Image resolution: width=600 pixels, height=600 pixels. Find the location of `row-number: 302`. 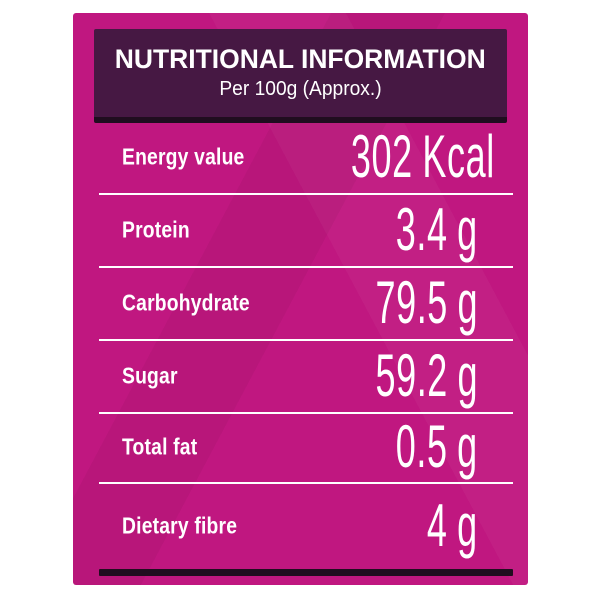

row-number: 302 is located at coordinates (382, 156).